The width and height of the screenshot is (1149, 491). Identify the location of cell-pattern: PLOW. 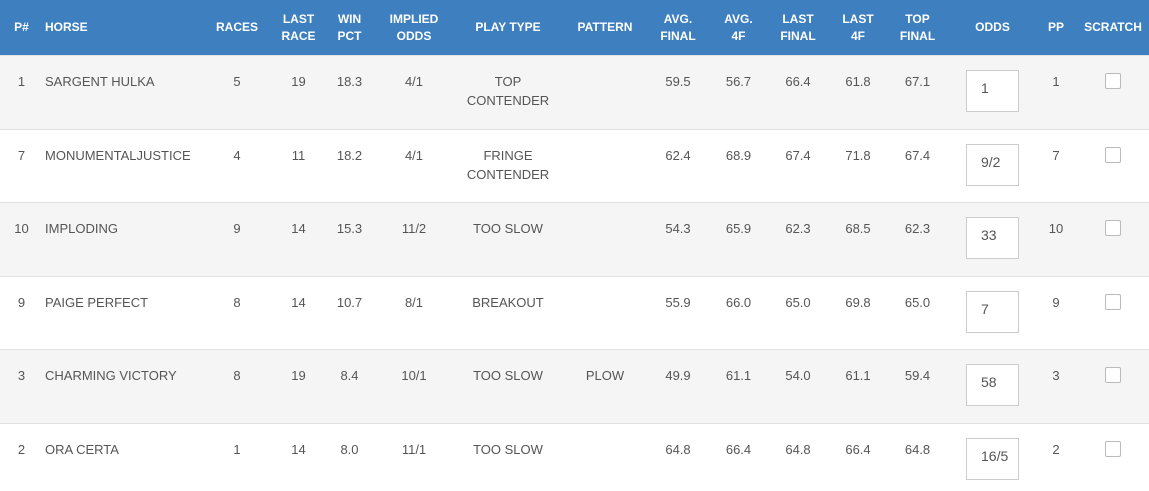
(605, 386).